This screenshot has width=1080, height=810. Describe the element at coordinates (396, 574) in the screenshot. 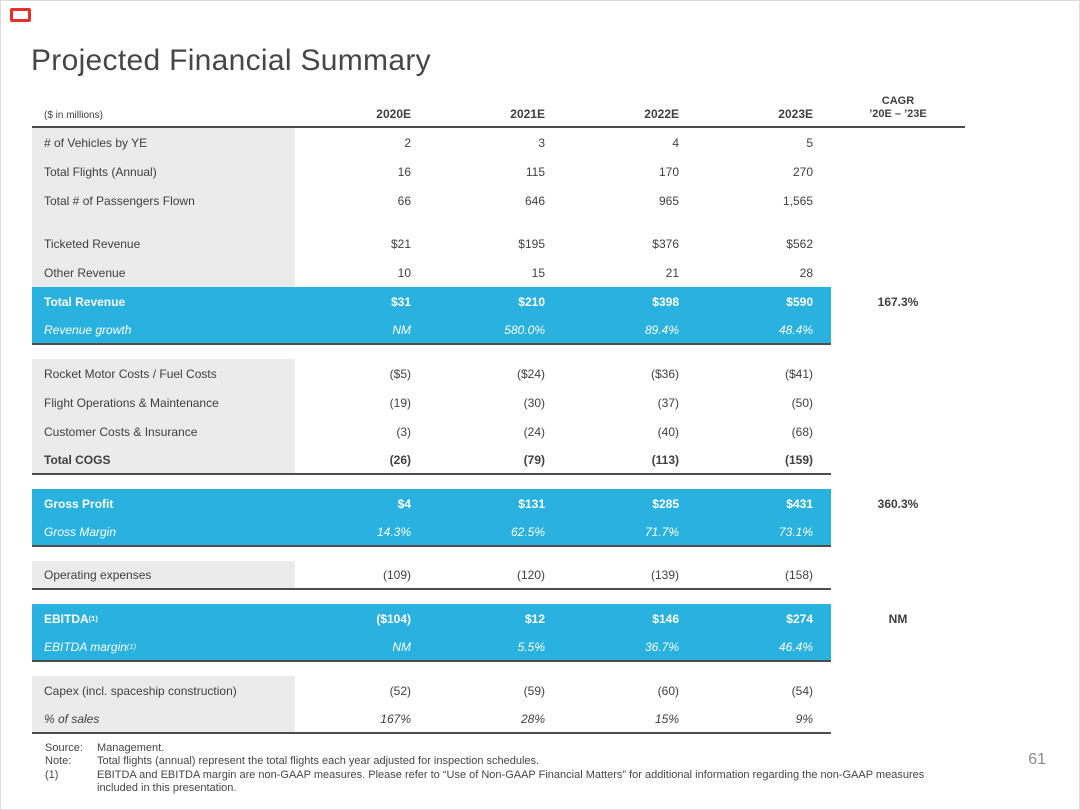

I see `value-cell: (109)` at that location.